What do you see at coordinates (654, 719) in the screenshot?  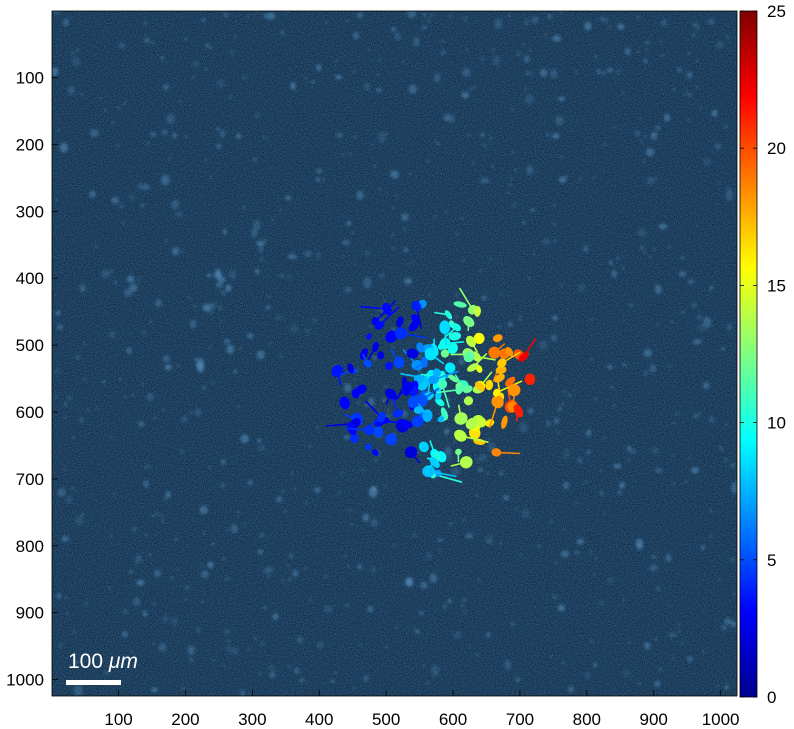 I see `x-tick-label: 900` at bounding box center [654, 719].